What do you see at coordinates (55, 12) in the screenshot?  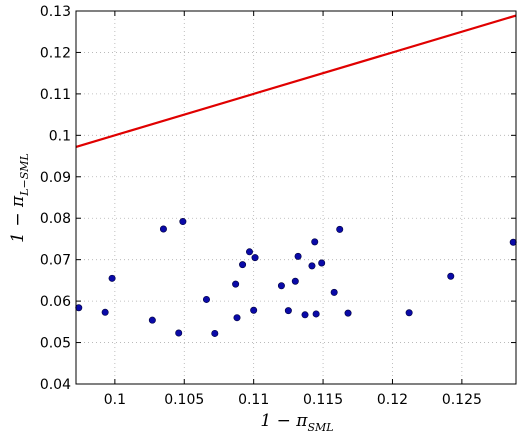 I see `y-tick-label: 0.13` at bounding box center [55, 12].